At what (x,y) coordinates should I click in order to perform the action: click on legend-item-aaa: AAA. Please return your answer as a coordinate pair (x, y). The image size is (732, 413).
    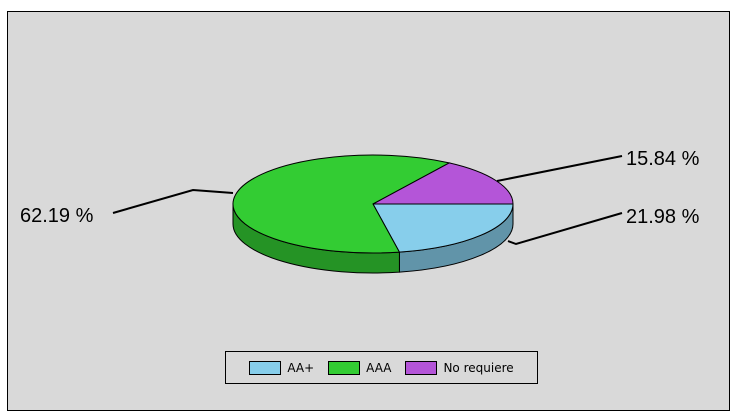
    Looking at the image, I should click on (360, 367).